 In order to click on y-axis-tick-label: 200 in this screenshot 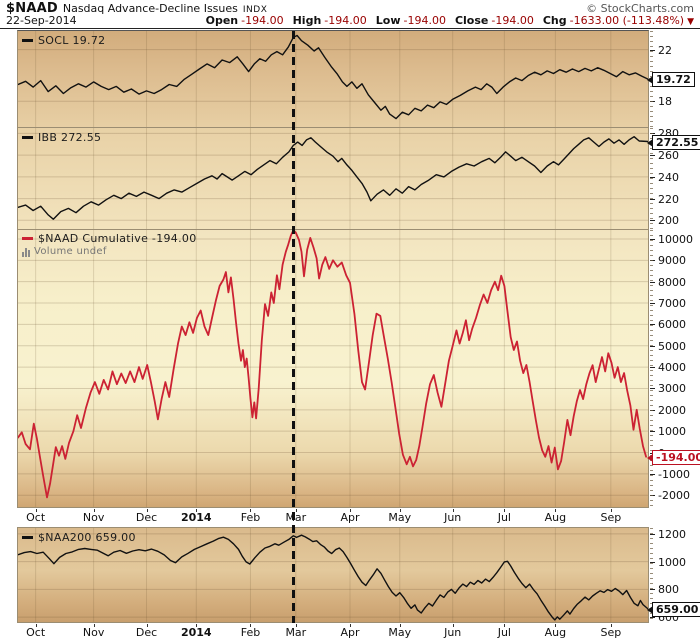, I will do `click(668, 221)`.